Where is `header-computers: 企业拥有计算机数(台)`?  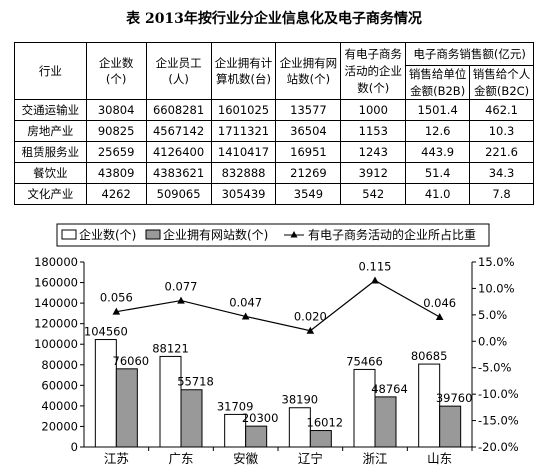 header-computers: 企业拥有计算机数(台) is located at coordinates (243, 71).